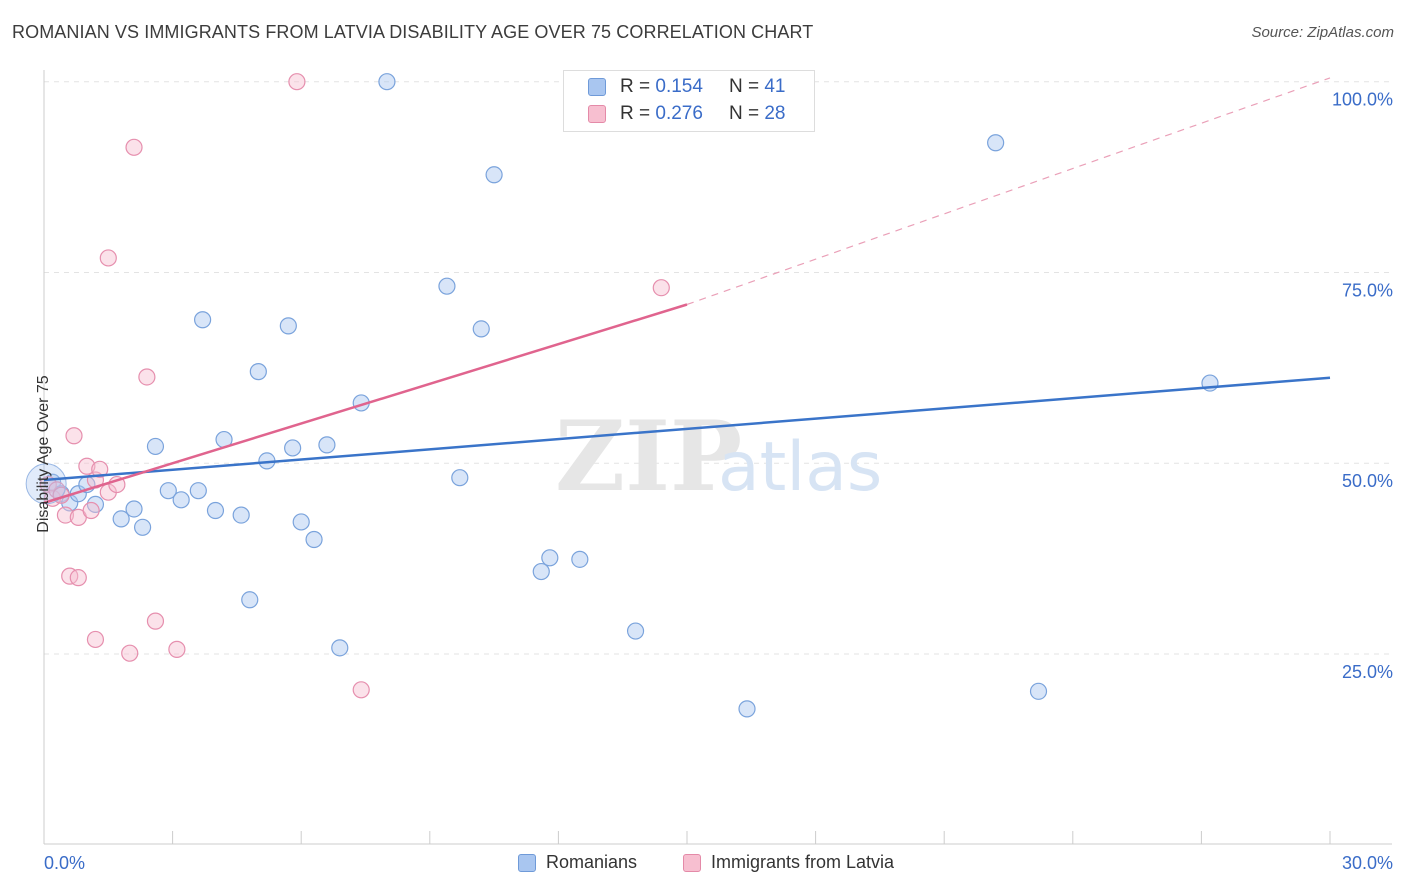 This screenshot has height=892, width=1406. I want to click on y-tick-label: 75.0%, so click(1367, 290).